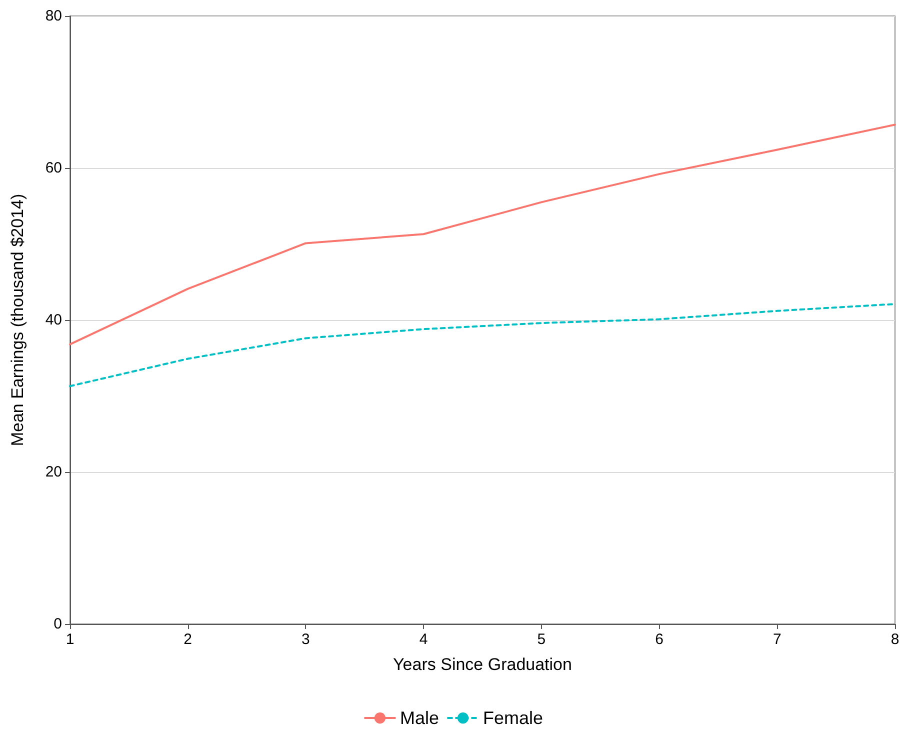  I want to click on x-tick-label: 6, so click(659, 639).